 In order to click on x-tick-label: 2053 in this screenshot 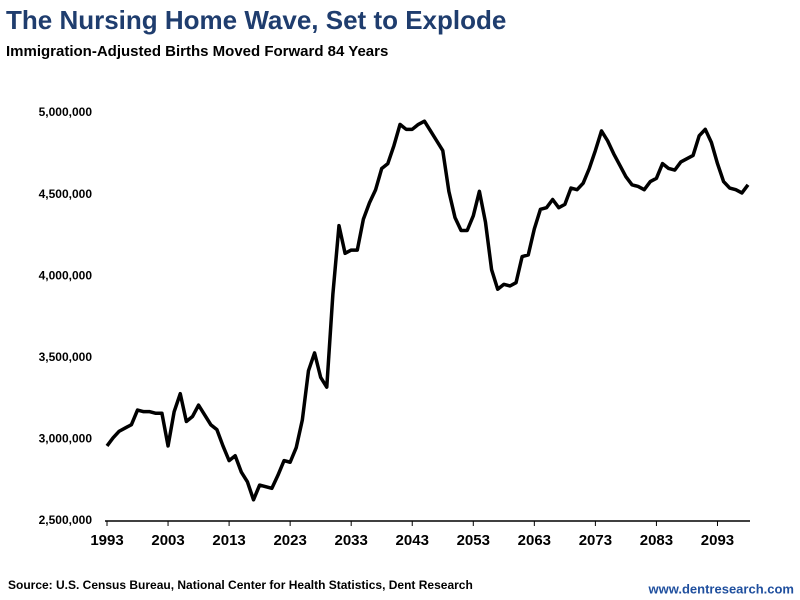, I will do `click(473, 540)`.